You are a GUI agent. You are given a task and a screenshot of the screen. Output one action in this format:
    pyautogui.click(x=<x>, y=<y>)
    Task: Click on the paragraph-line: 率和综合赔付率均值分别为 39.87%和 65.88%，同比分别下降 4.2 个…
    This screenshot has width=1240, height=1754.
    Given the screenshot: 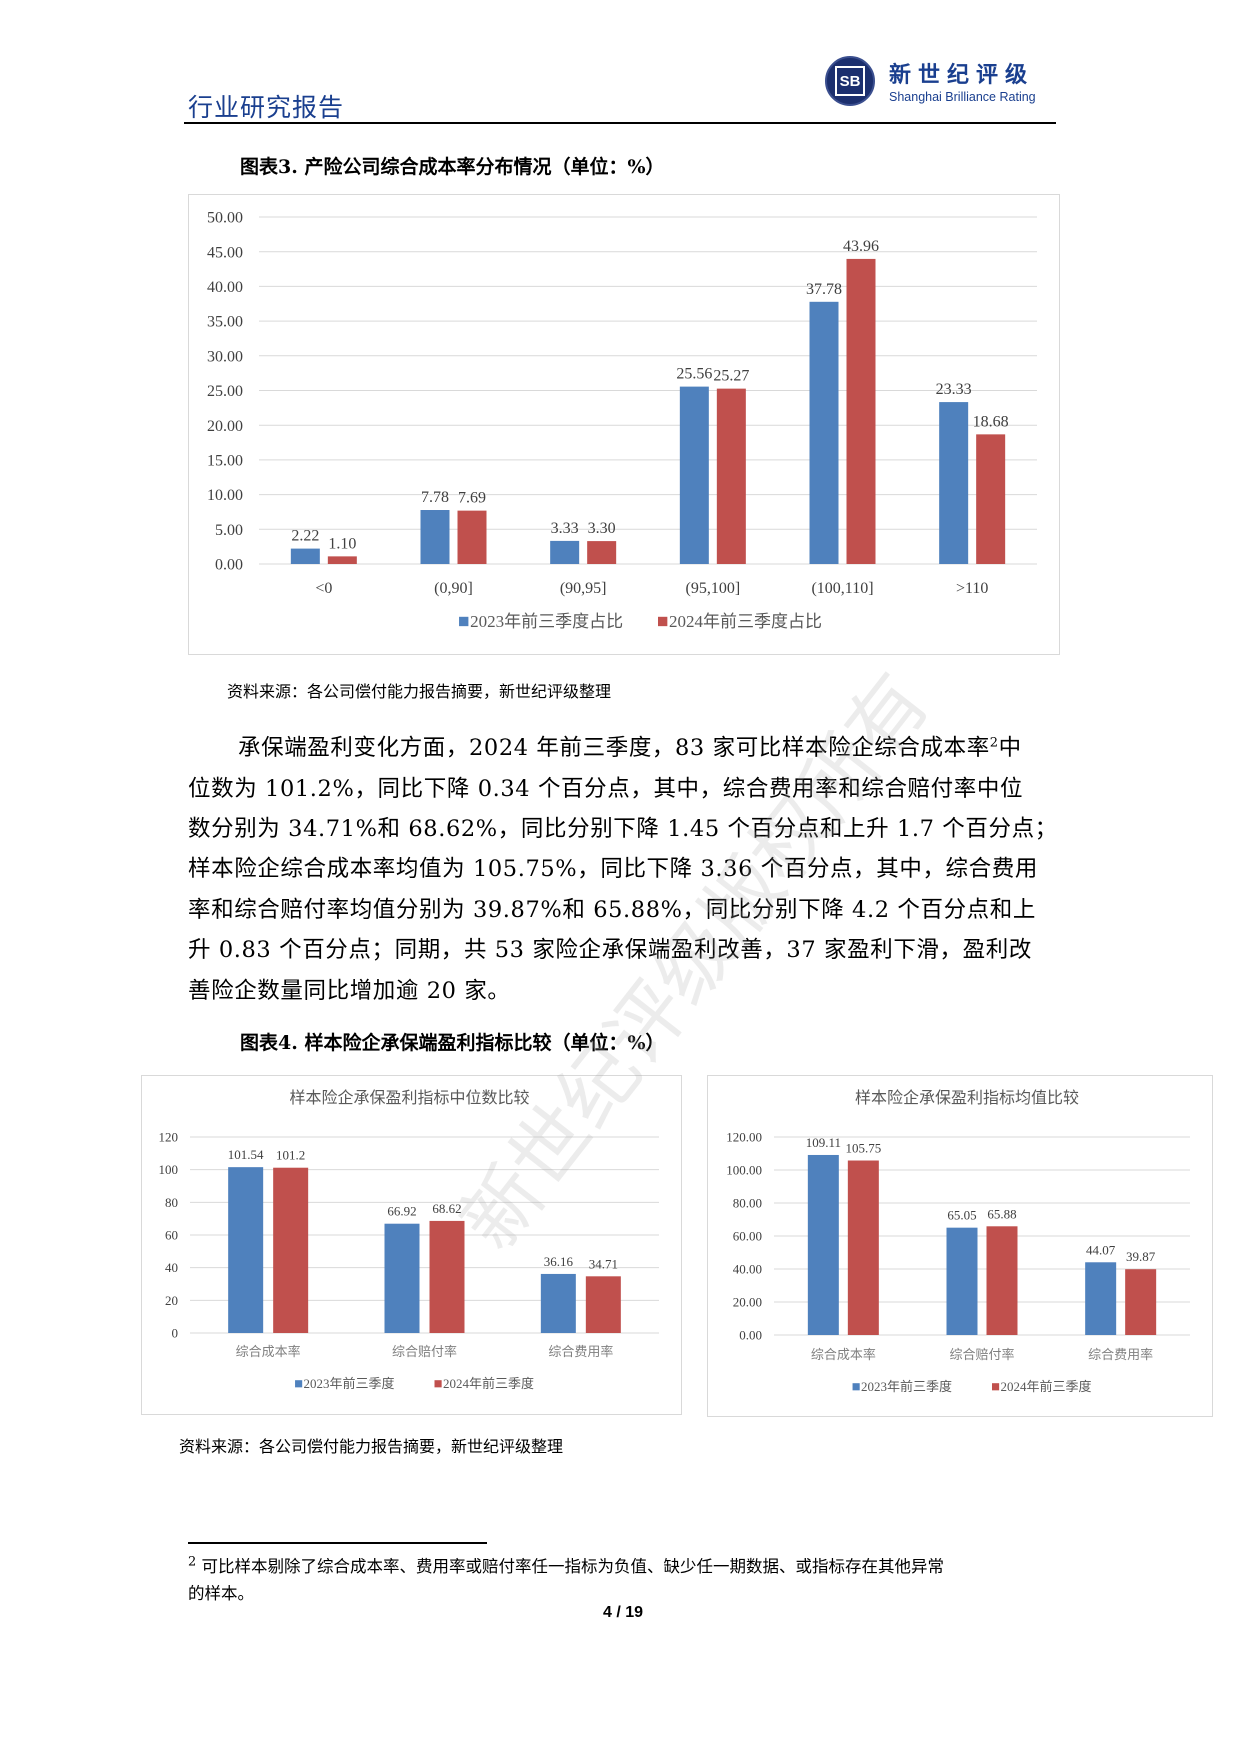 What is the action you would take?
    pyautogui.click(x=612, y=910)
    